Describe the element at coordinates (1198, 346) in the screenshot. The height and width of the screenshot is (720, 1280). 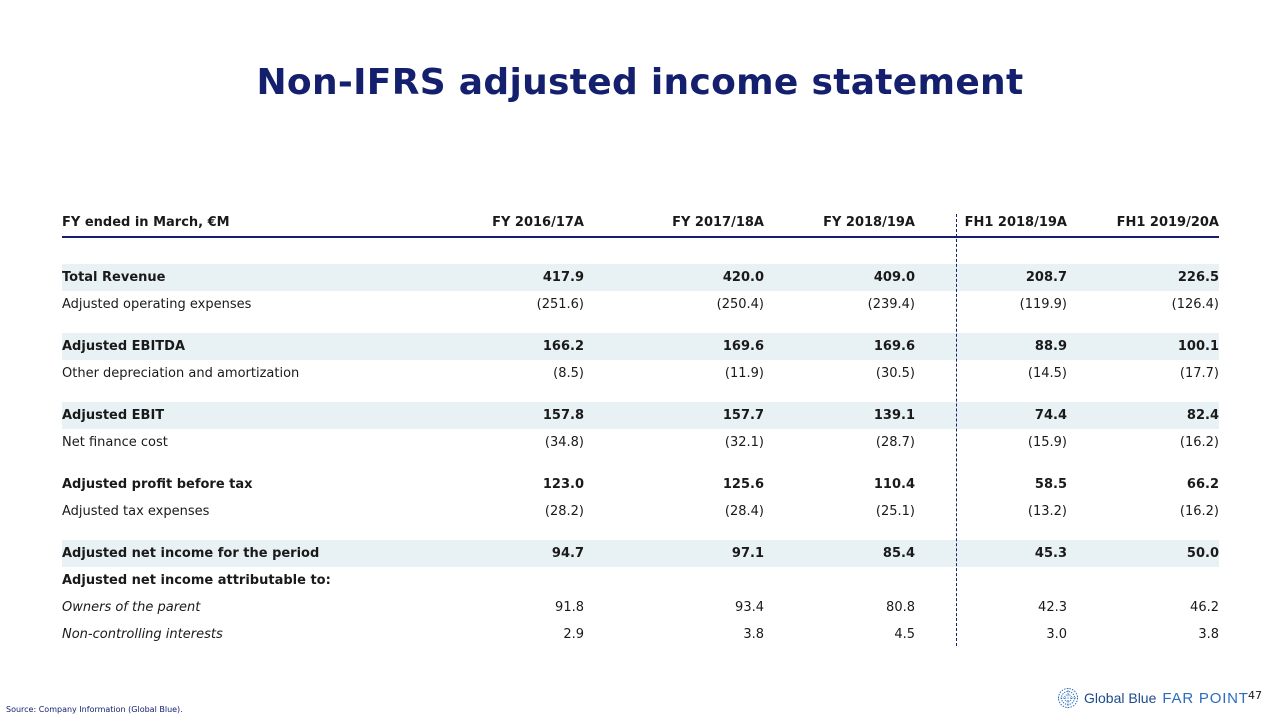
I see `row-value: 100.1` at that location.